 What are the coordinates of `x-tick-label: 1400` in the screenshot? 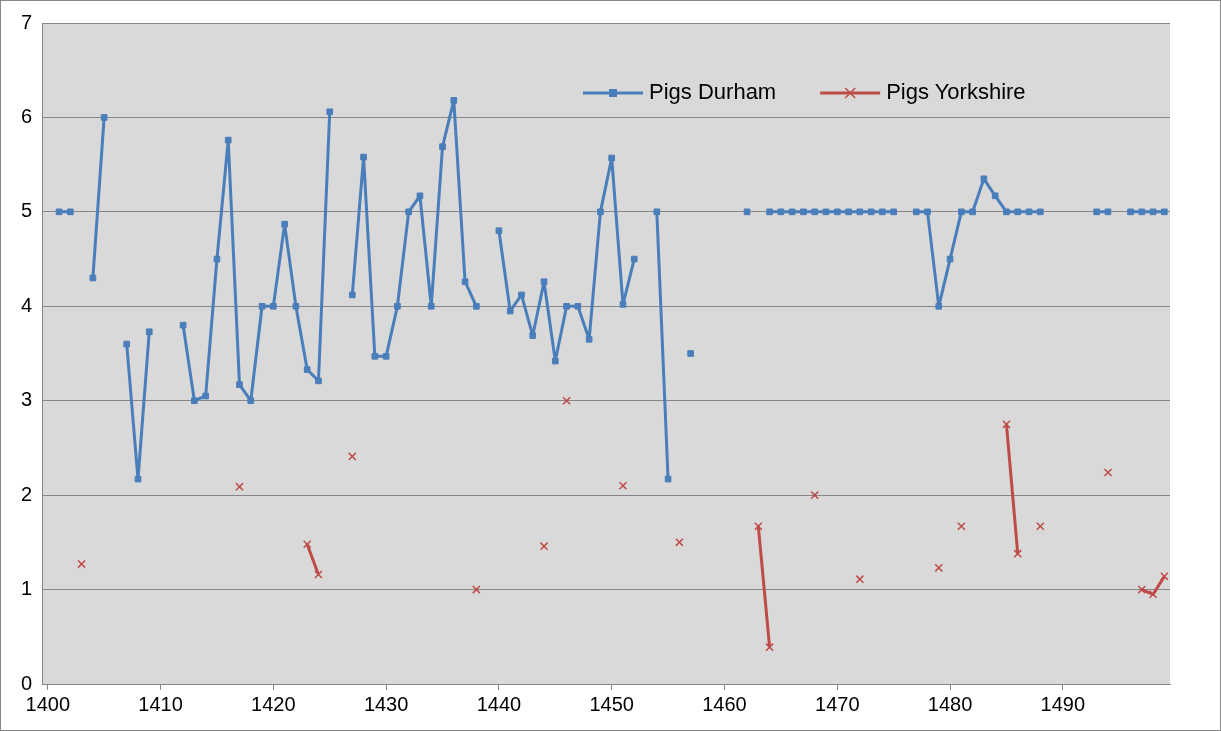 It's located at (48, 703).